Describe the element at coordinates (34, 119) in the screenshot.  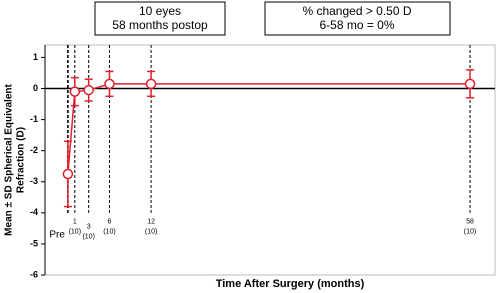
I see `y-tick-label: -1` at that location.